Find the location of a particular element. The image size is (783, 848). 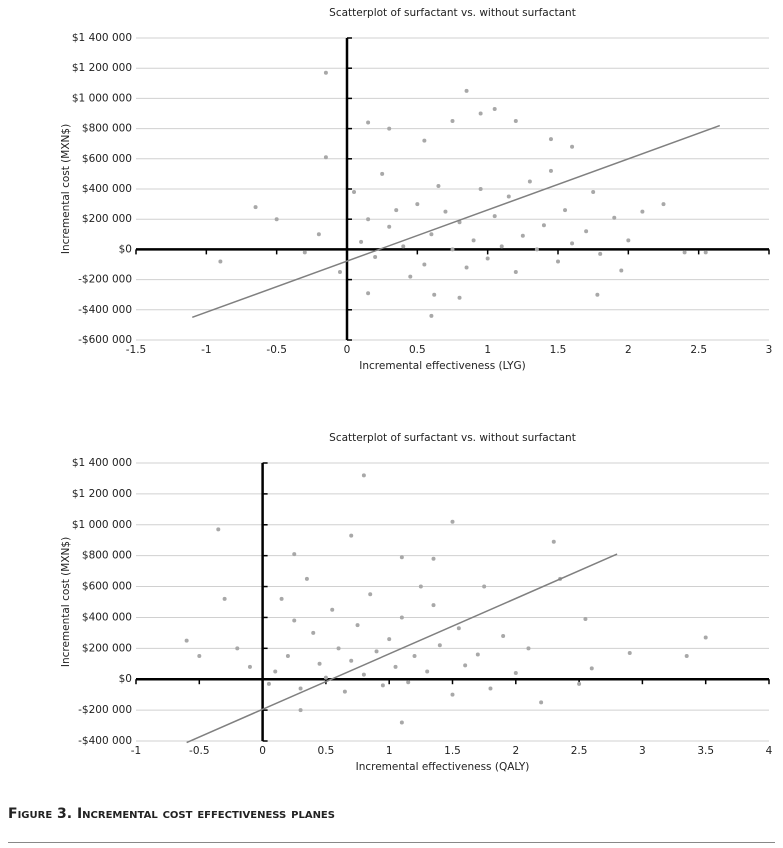

x-tick-label: -1 is located at coordinates (136, 751).